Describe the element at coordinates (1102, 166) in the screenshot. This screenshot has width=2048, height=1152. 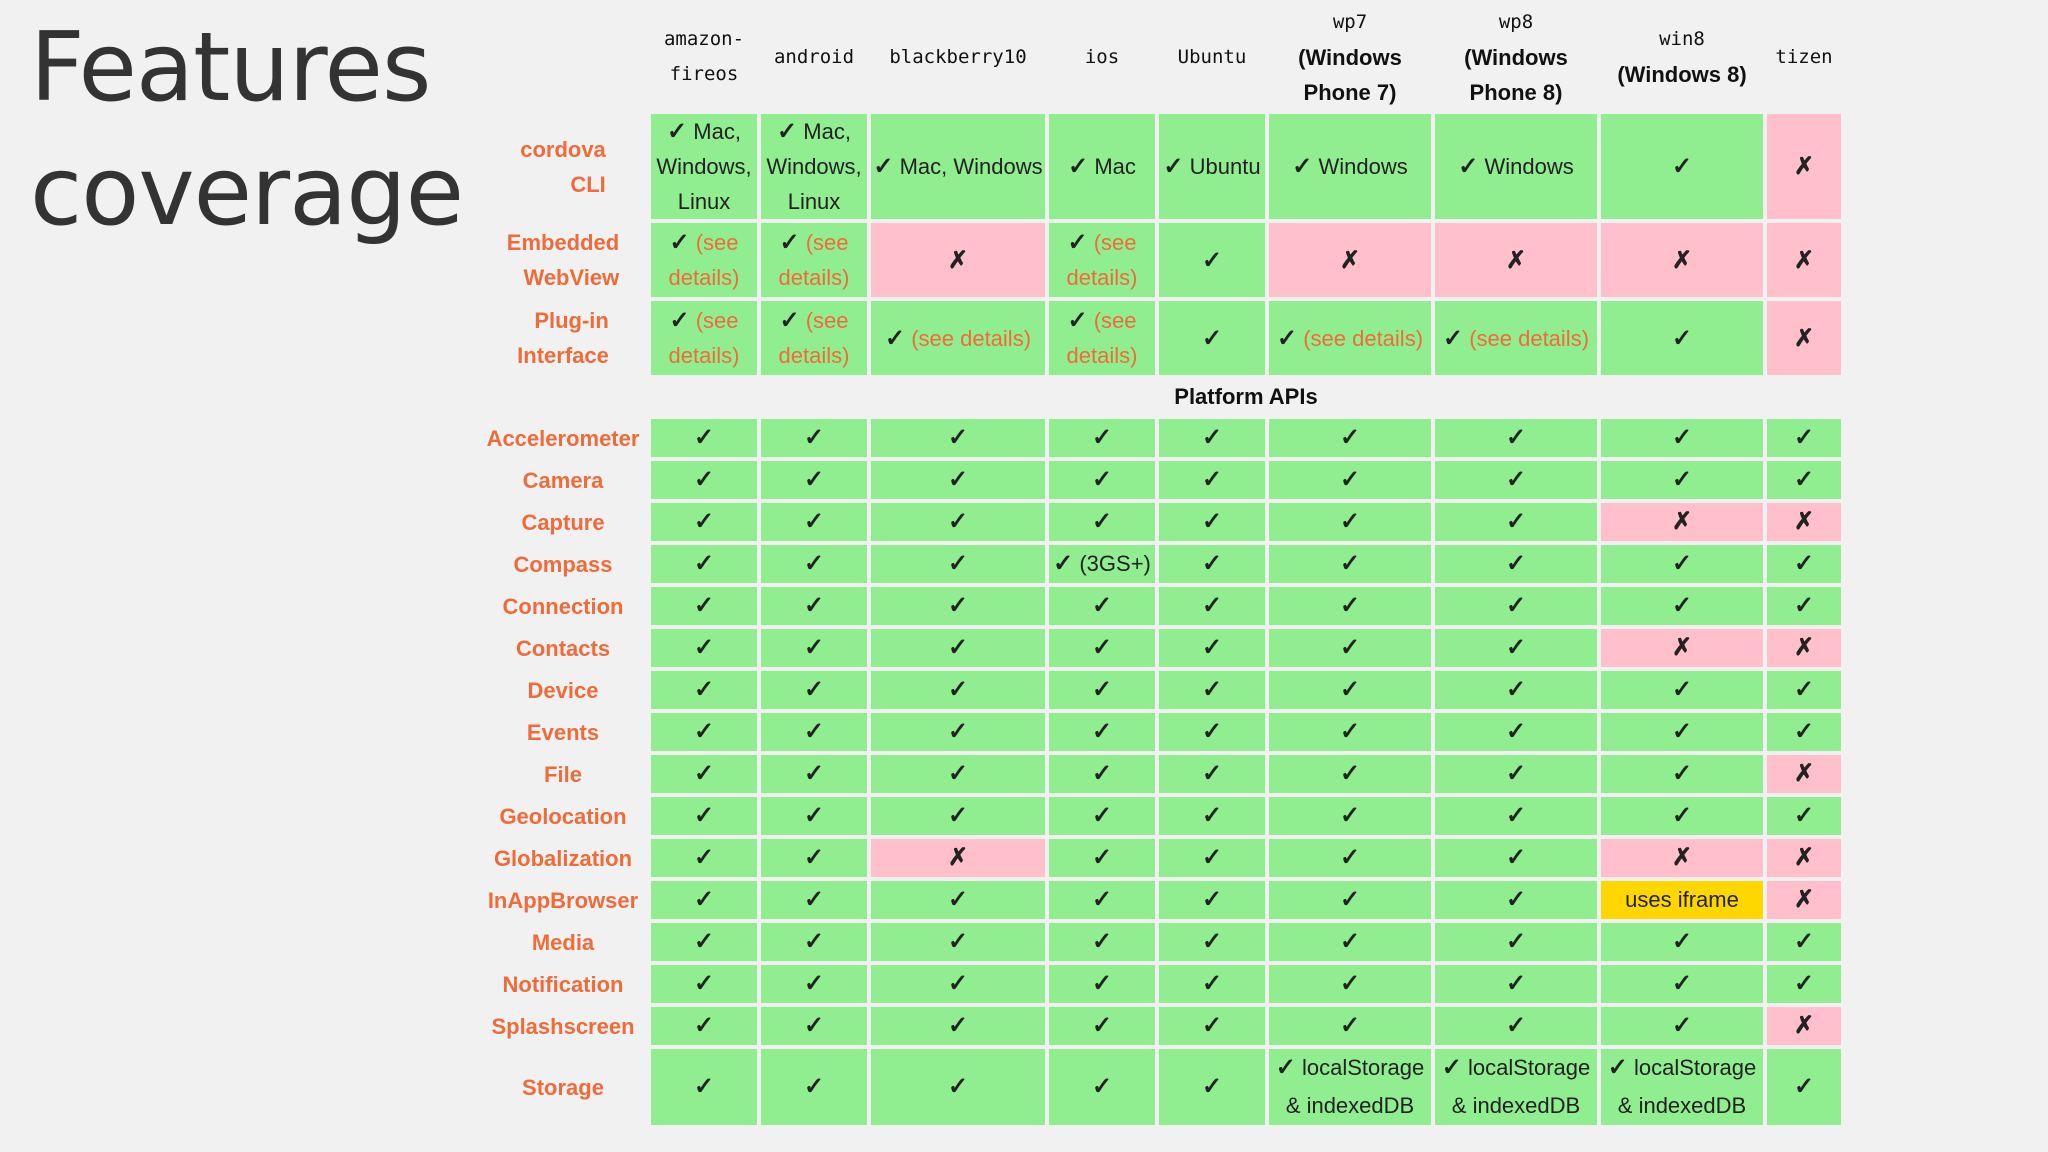
I see `cell-ios: ✓ Mac` at that location.